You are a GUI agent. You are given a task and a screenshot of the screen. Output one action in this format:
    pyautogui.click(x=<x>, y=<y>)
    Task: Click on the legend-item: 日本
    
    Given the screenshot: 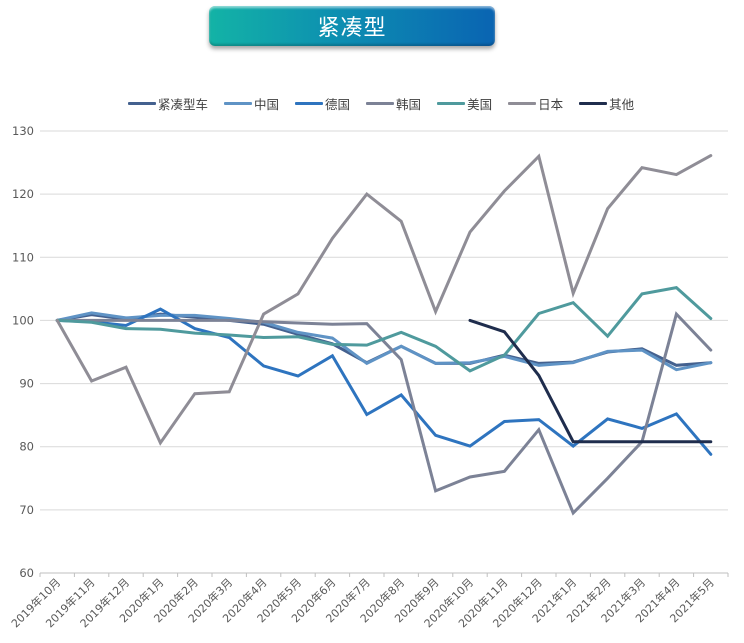 What is the action you would take?
    pyautogui.click(x=535, y=103)
    